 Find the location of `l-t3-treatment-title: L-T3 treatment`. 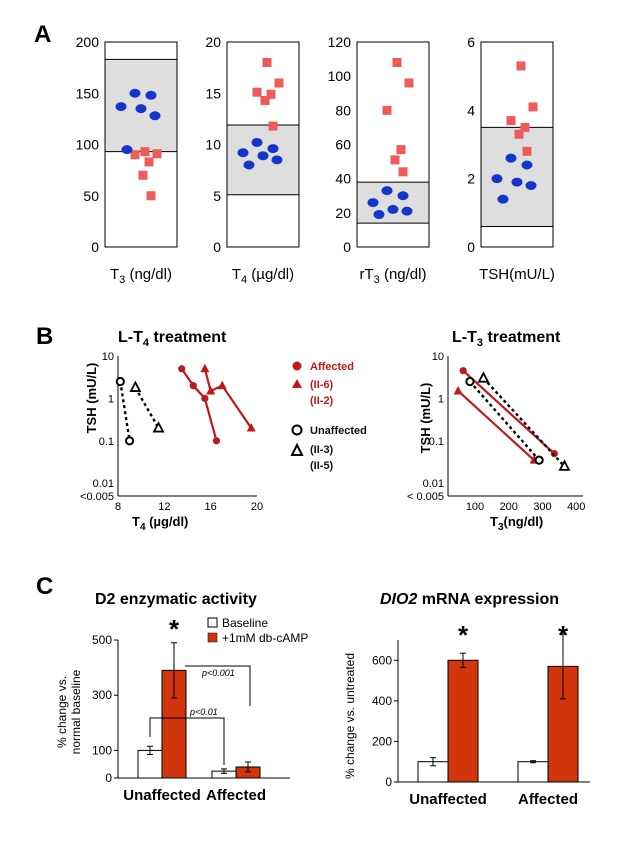

l-t3-treatment-title: L-T3 treatment is located at coordinates (506, 339).